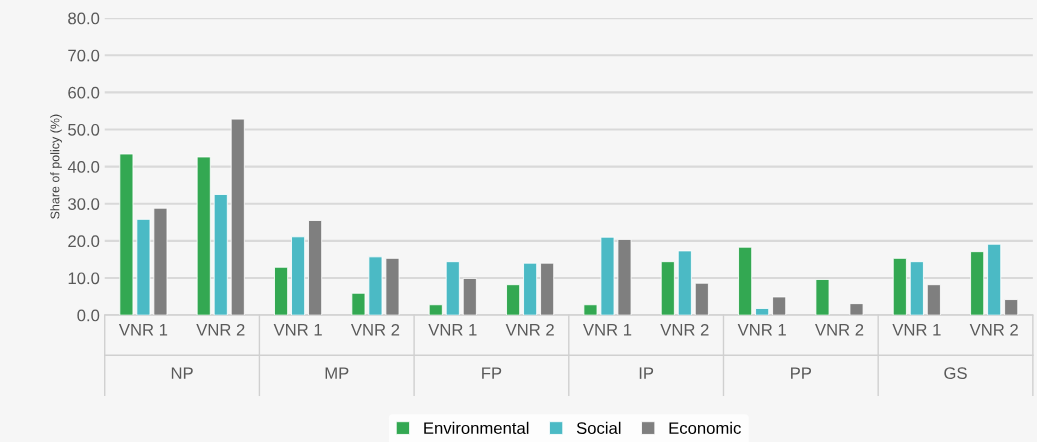  Describe the element at coordinates (83, 167) in the screenshot. I see `y-tick-label: 40.0` at that location.